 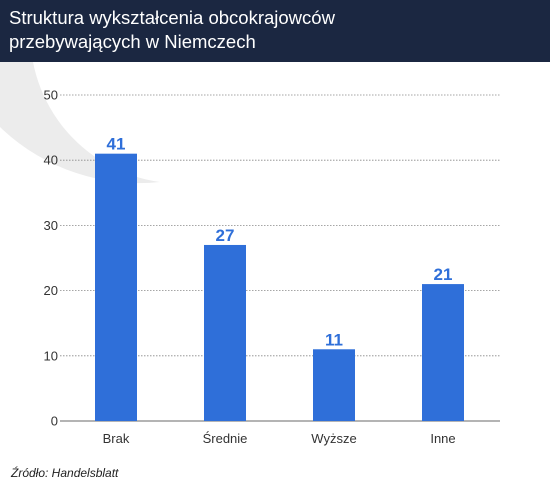 I want to click on x-tick-label: Brak, so click(x=116, y=438).